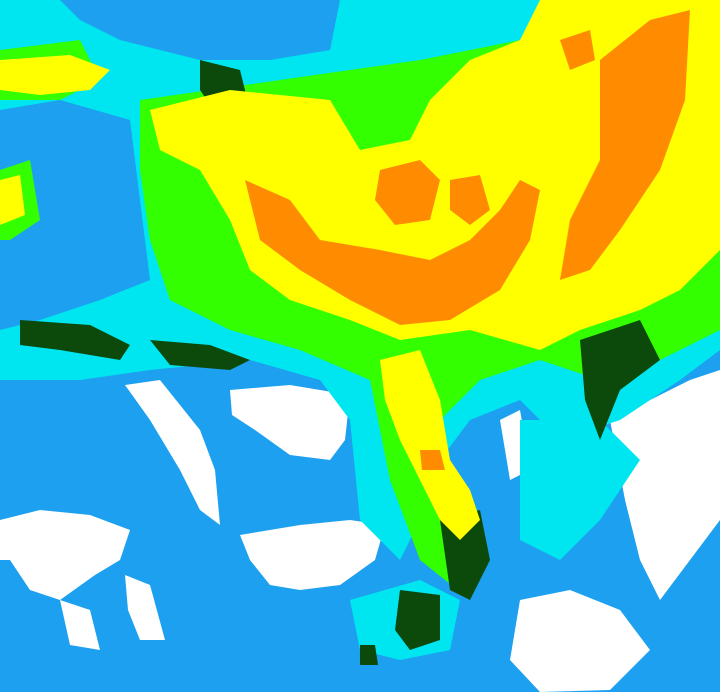 This screenshot has width=720, height=692. Describe the element at coordinates (430, 445) in the screenshot. I see `yellow-tail` at that location.